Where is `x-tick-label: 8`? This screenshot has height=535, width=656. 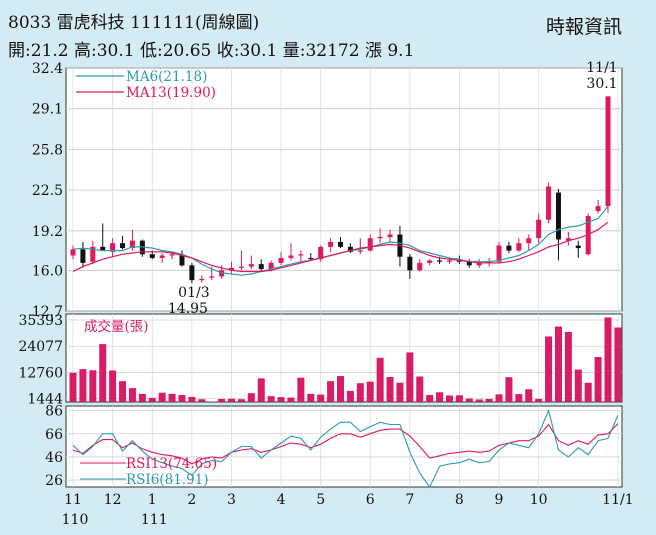 x-tick-label: 8 is located at coordinates (459, 500).